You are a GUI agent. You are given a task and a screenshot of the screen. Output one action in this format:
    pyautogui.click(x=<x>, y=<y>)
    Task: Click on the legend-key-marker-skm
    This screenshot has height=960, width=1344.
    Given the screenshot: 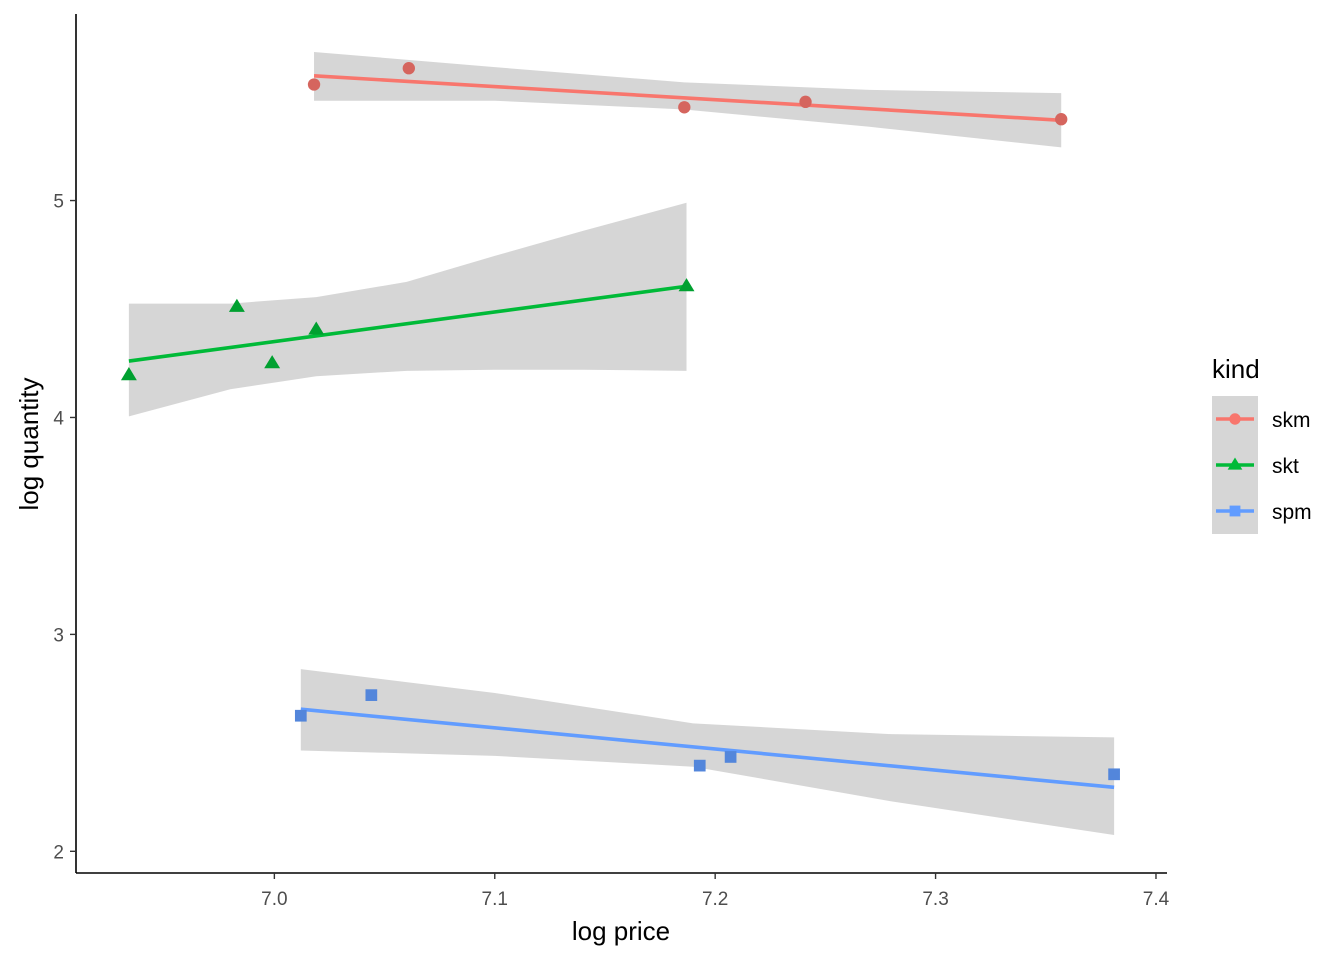 What is the action you would take?
    pyautogui.click(x=1235, y=419)
    